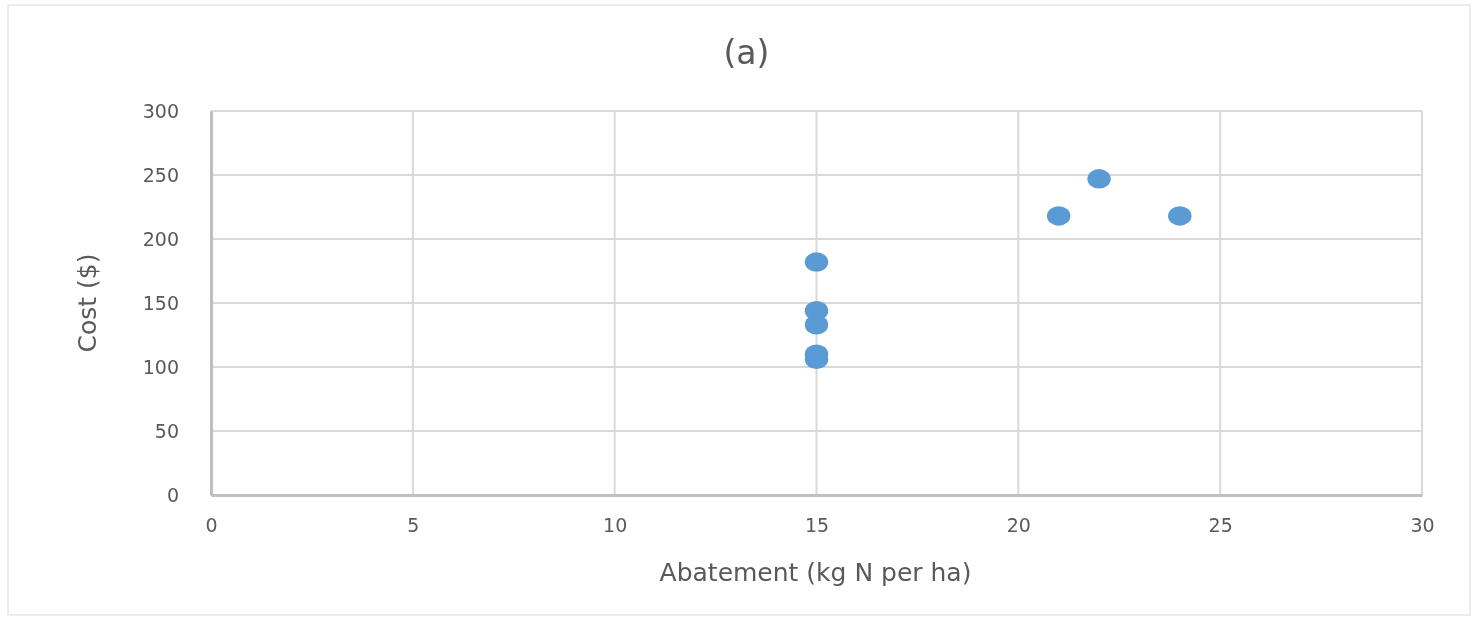  What do you see at coordinates (87, 303) in the screenshot?
I see `y-axis-title: Cost ($)` at bounding box center [87, 303].